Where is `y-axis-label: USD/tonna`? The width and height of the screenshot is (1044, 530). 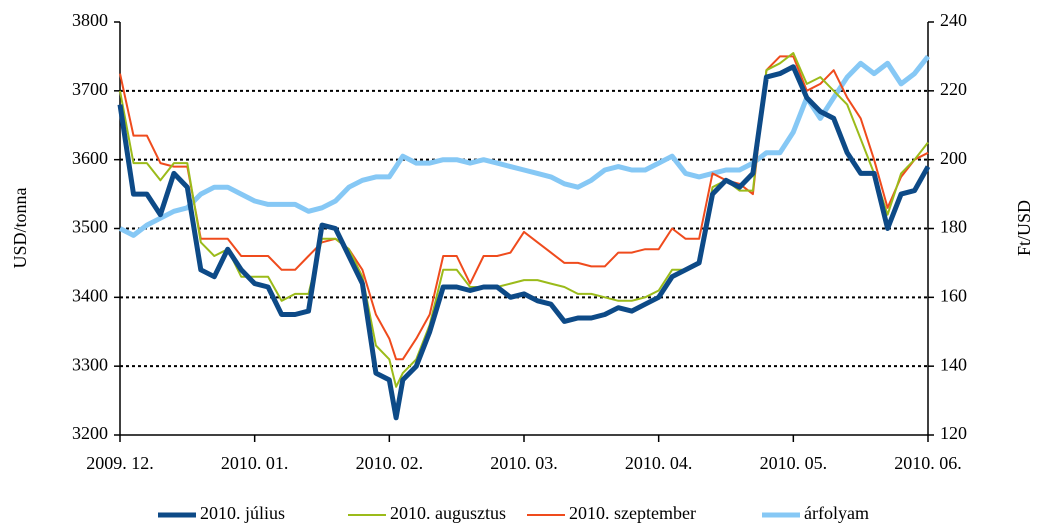
y-axis-label: USD/tonna is located at coordinates (20, 227).